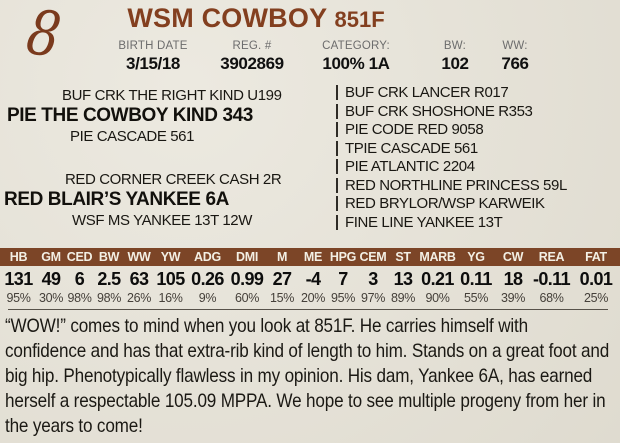  I want to click on epd-divider, so click(308, 309).